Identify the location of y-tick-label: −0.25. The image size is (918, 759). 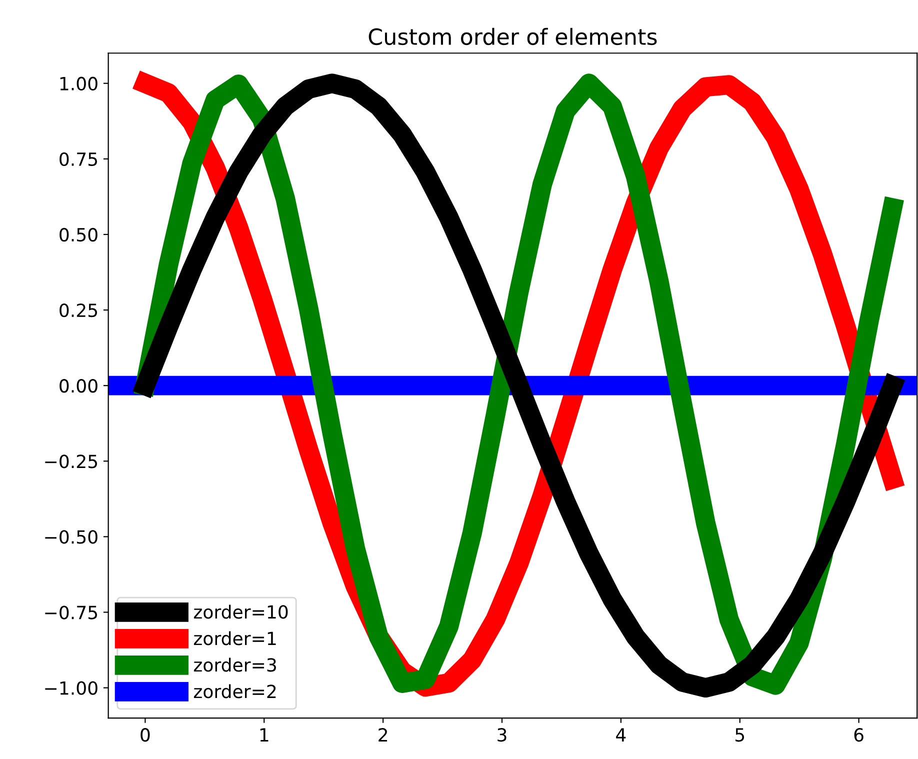
(71, 461).